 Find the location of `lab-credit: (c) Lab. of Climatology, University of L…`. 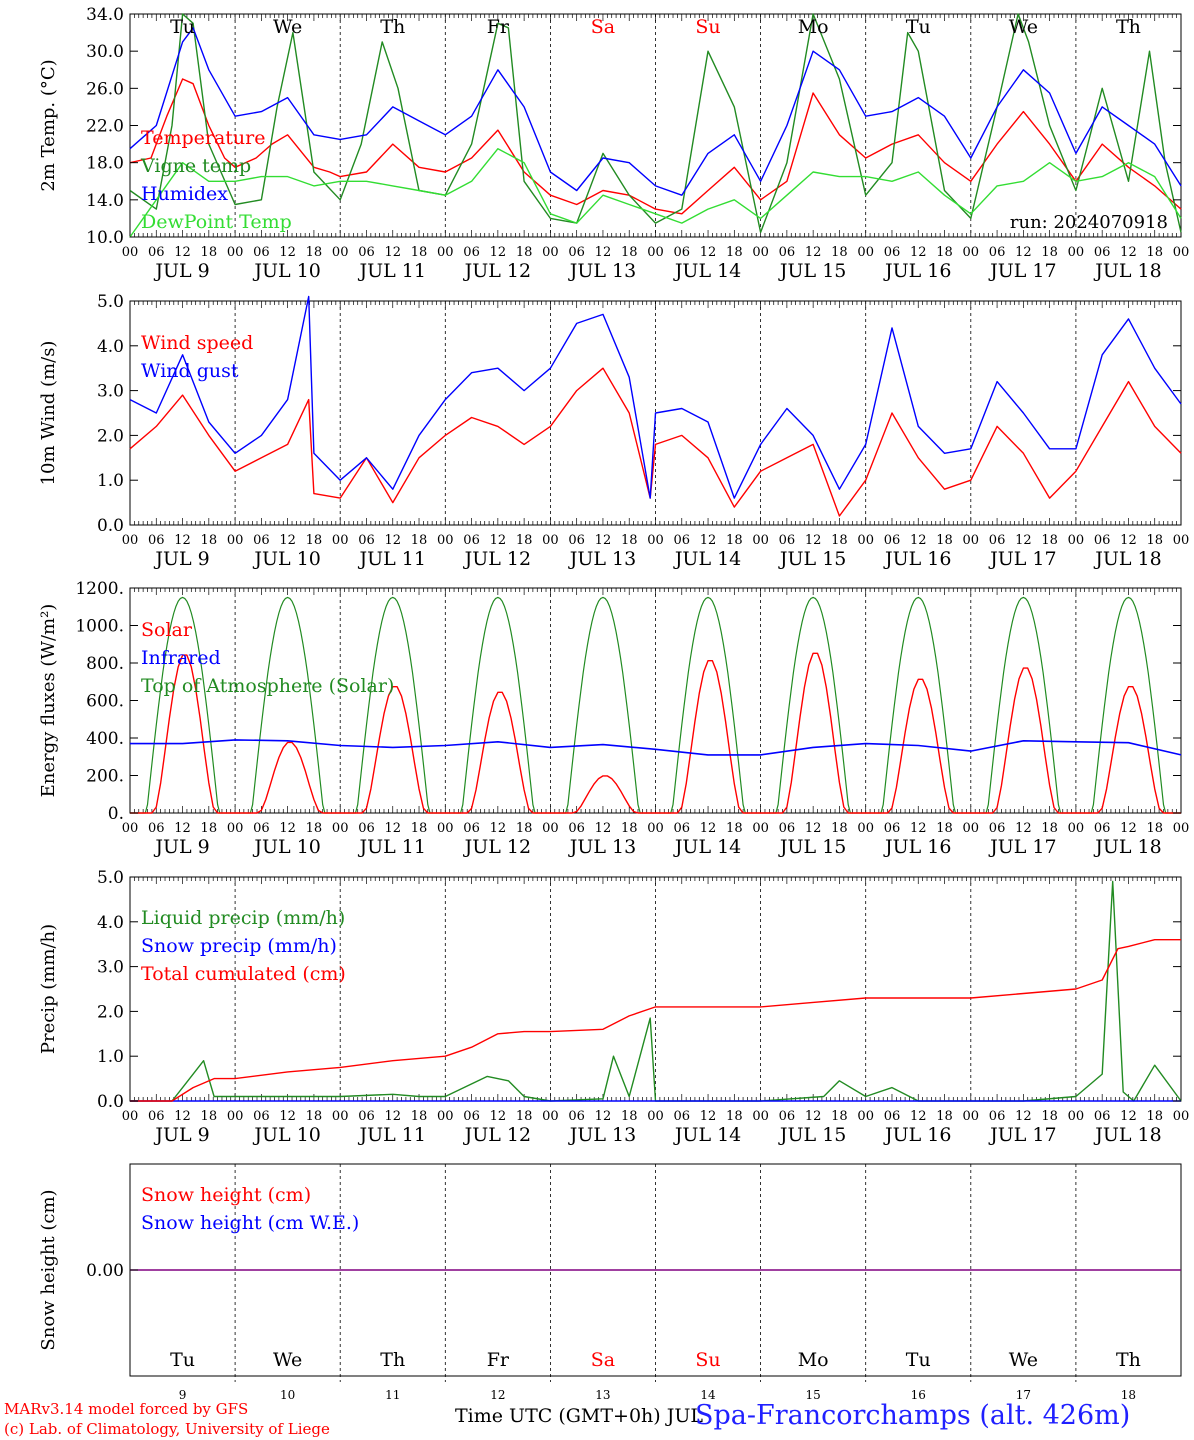

lab-credit: (c) Lab. of Climatology, University of L… is located at coordinates (167, 1429).